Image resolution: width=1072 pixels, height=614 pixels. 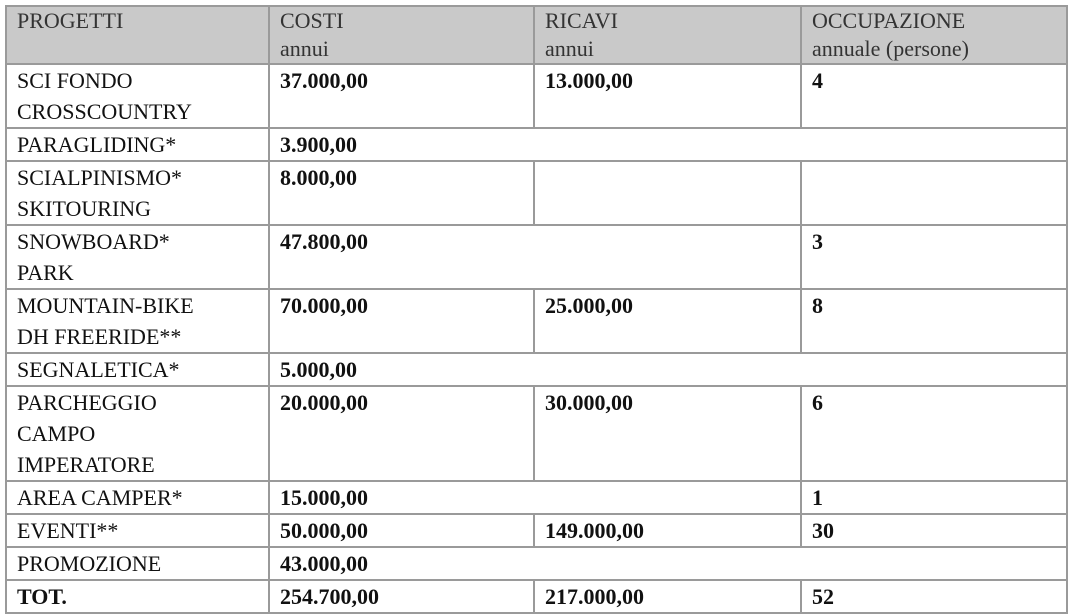 What do you see at coordinates (817, 80) in the screenshot?
I see `cell-text: 4` at bounding box center [817, 80].